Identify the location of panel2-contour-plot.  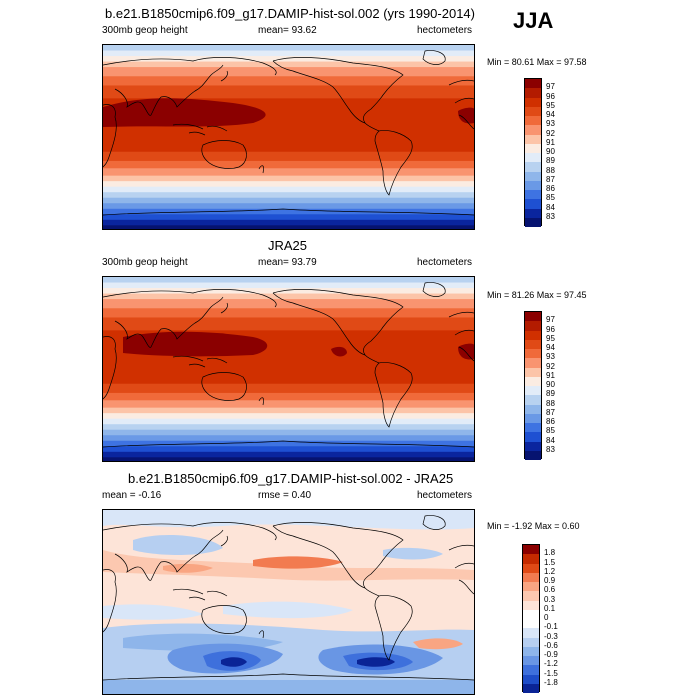
(288, 369).